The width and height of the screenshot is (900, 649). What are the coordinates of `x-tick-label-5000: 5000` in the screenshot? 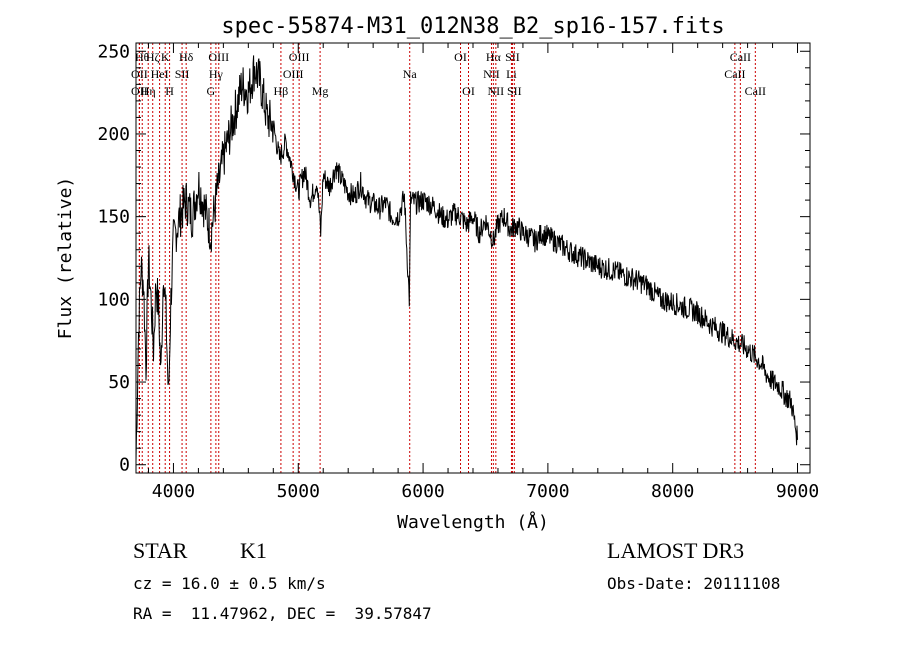 It's located at (298, 491).